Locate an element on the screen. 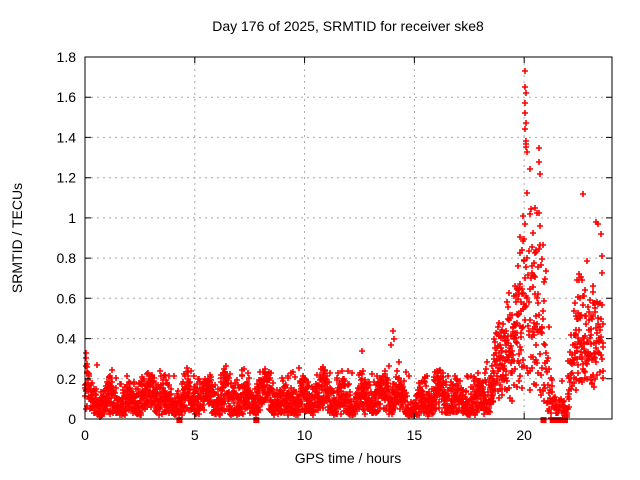 Image resolution: width=640 pixels, height=480 pixels. flag-squares-path is located at coordinates (372, 420).